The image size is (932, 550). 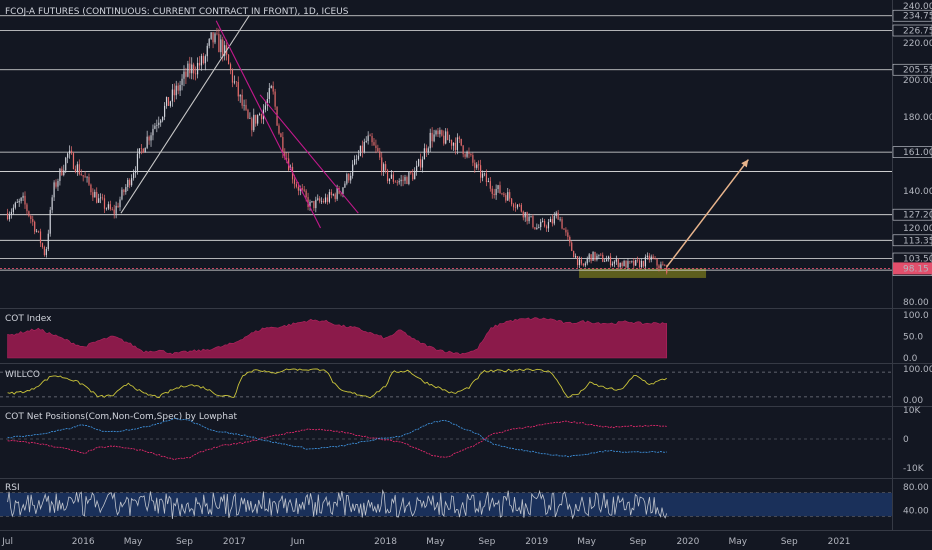 I want to click on willco-tick-label: 0.00, so click(x=913, y=401).